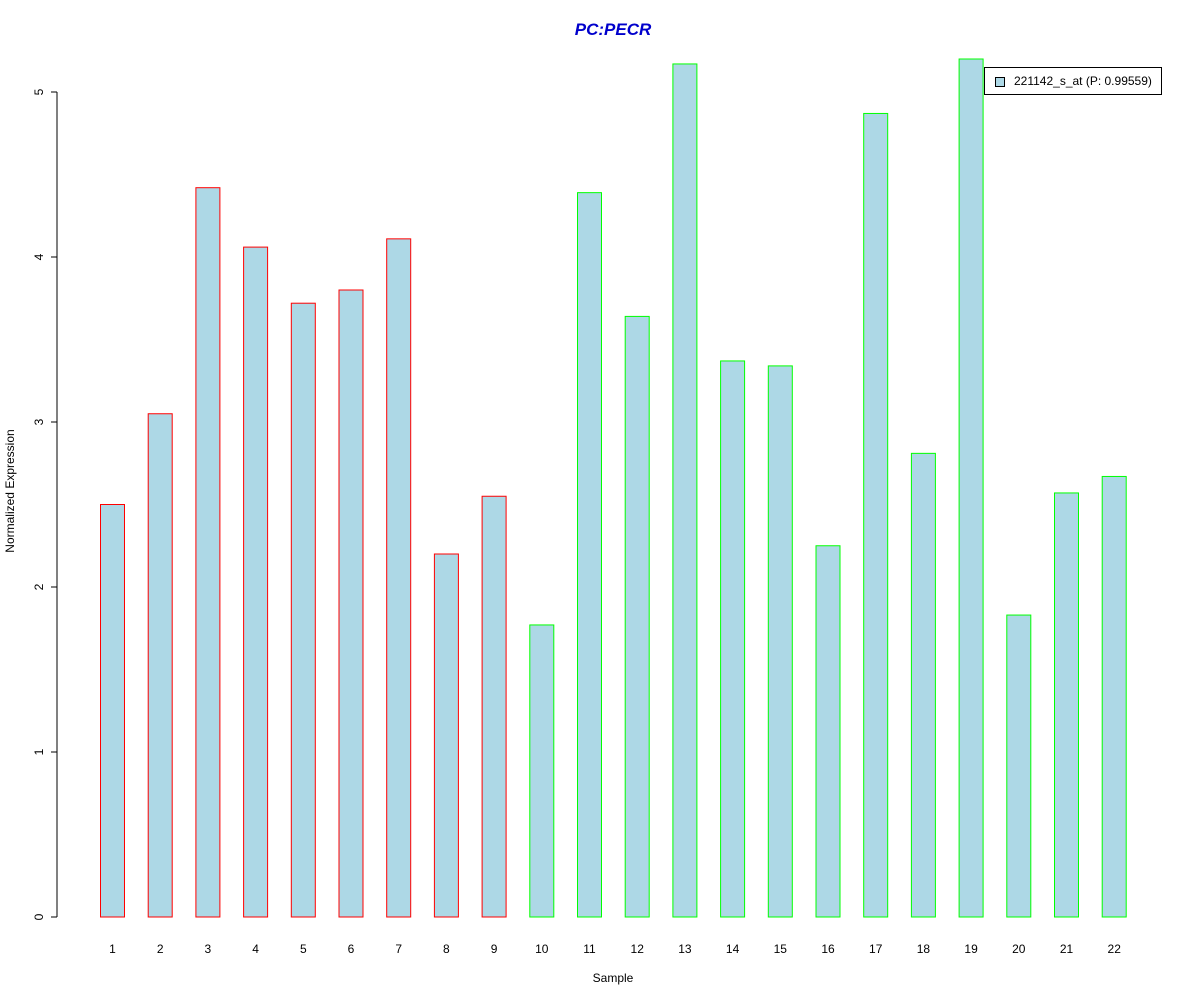 The height and width of the screenshot is (1000, 1200). What do you see at coordinates (39, 751) in the screenshot?
I see `y-tick-label: 1` at bounding box center [39, 751].